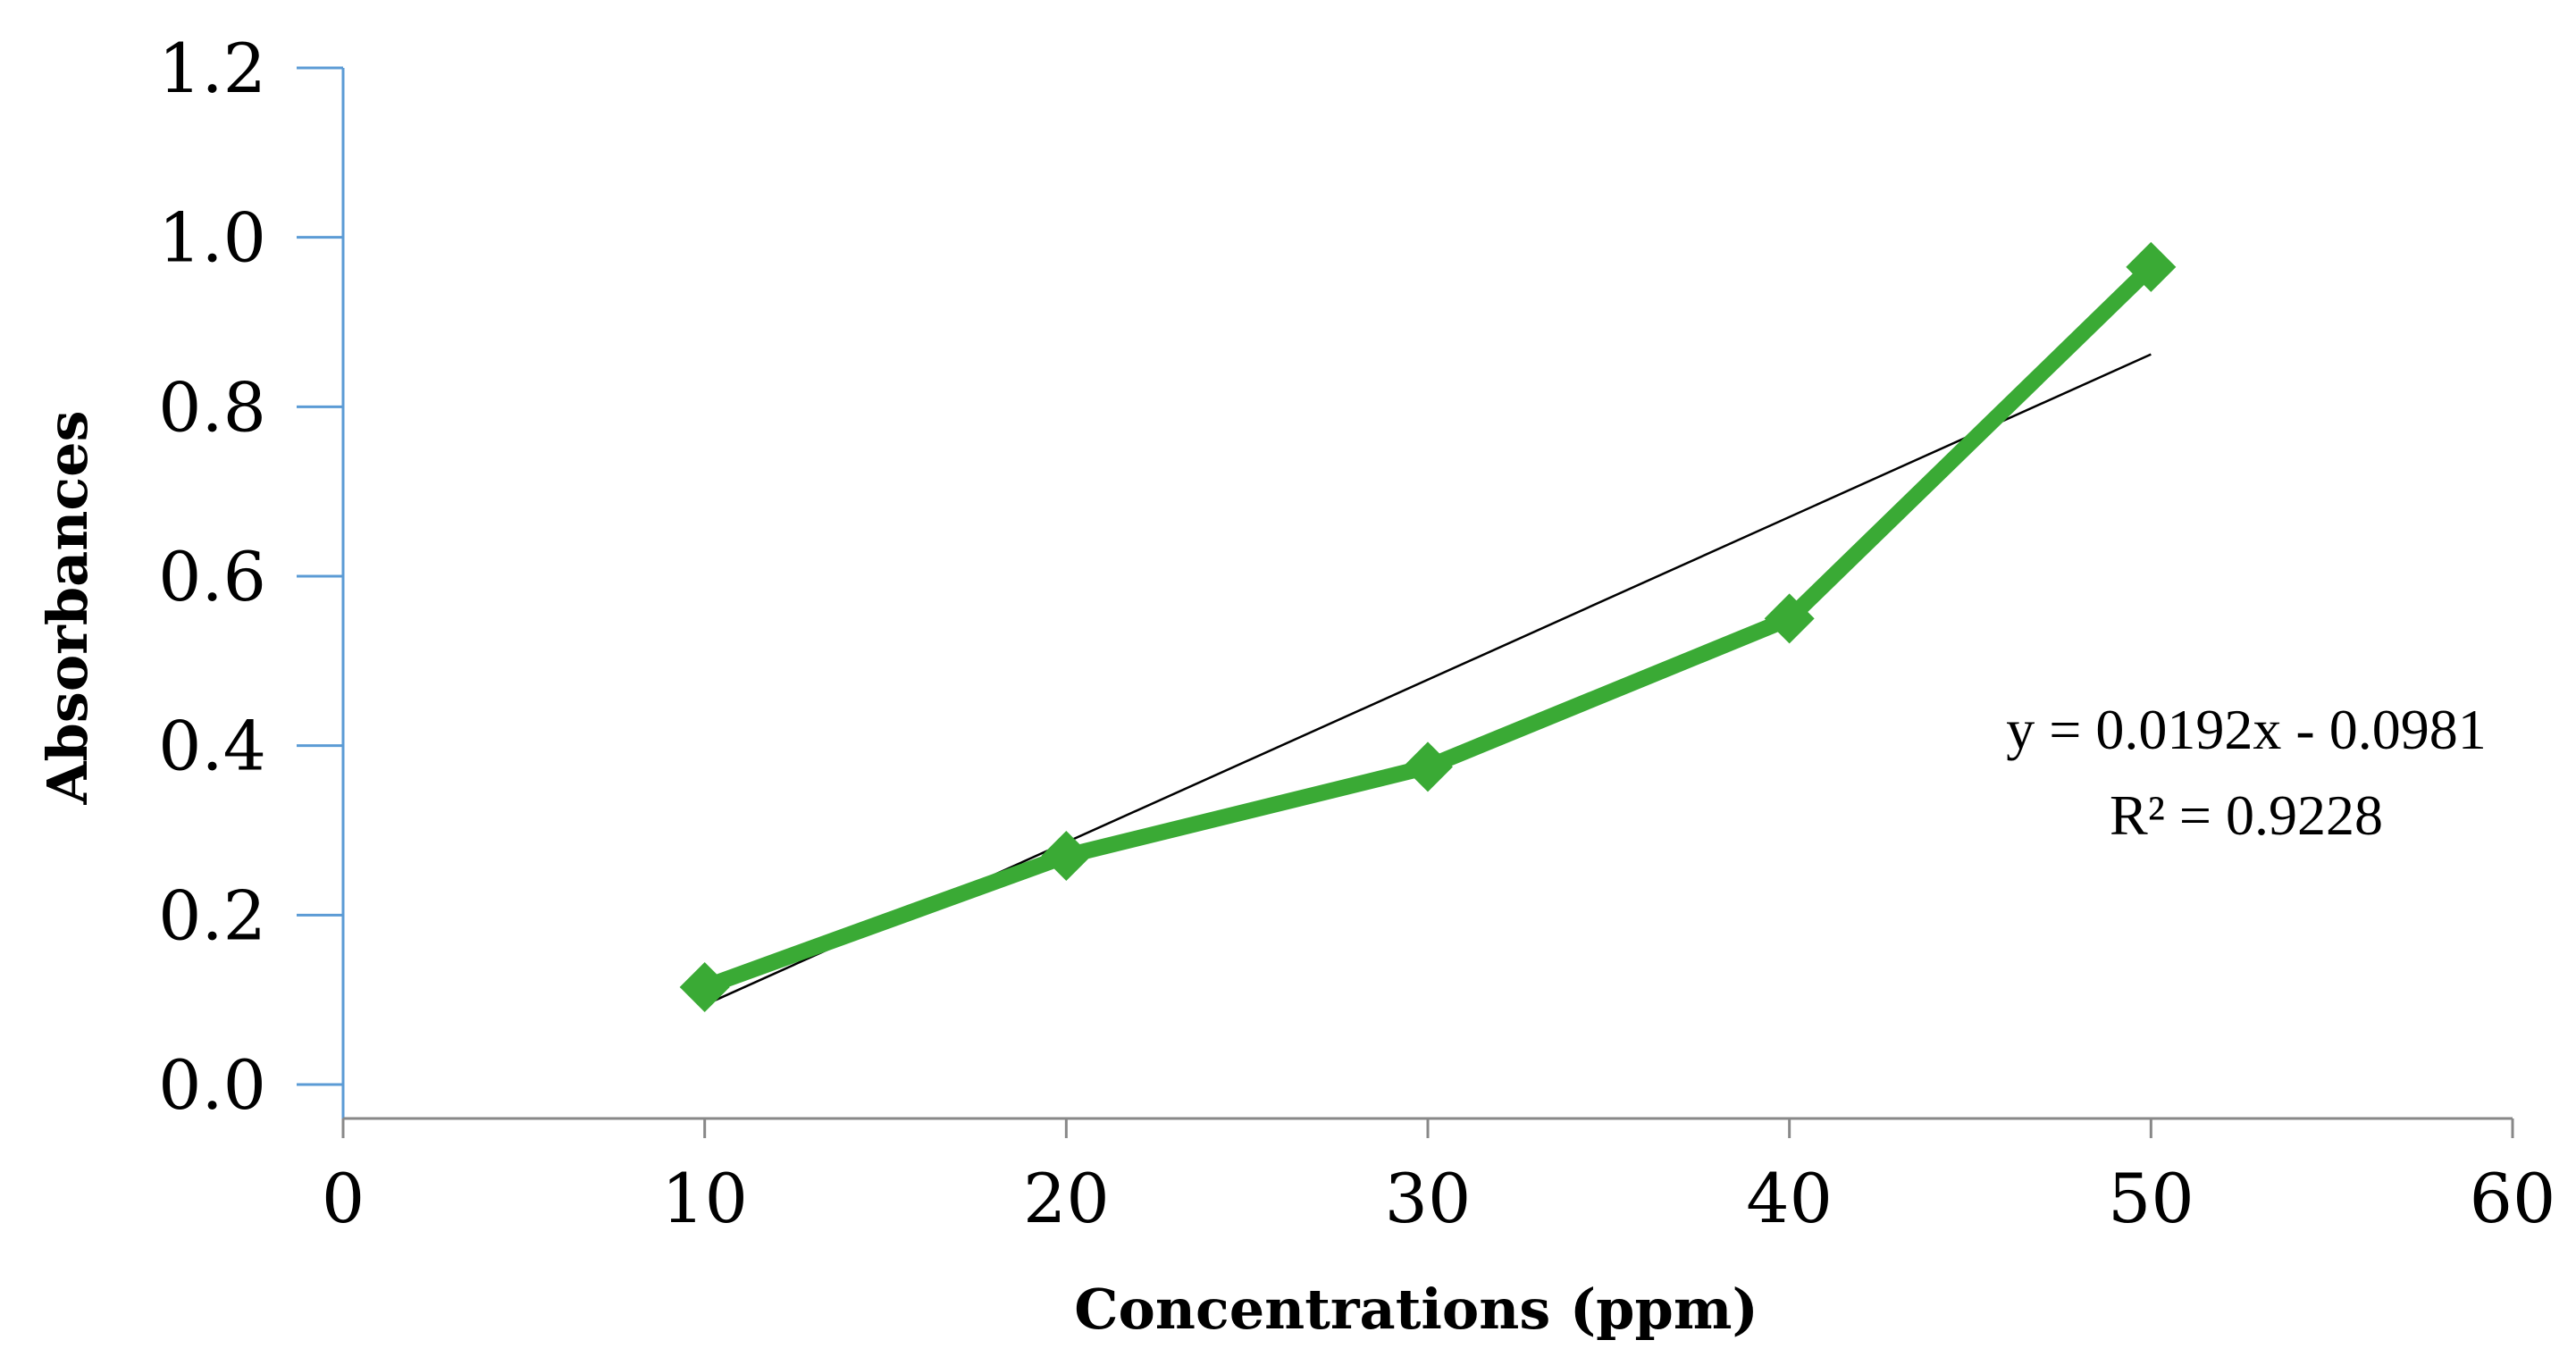  What do you see at coordinates (704, 1198) in the screenshot?
I see `x-tick-label: 10` at bounding box center [704, 1198].